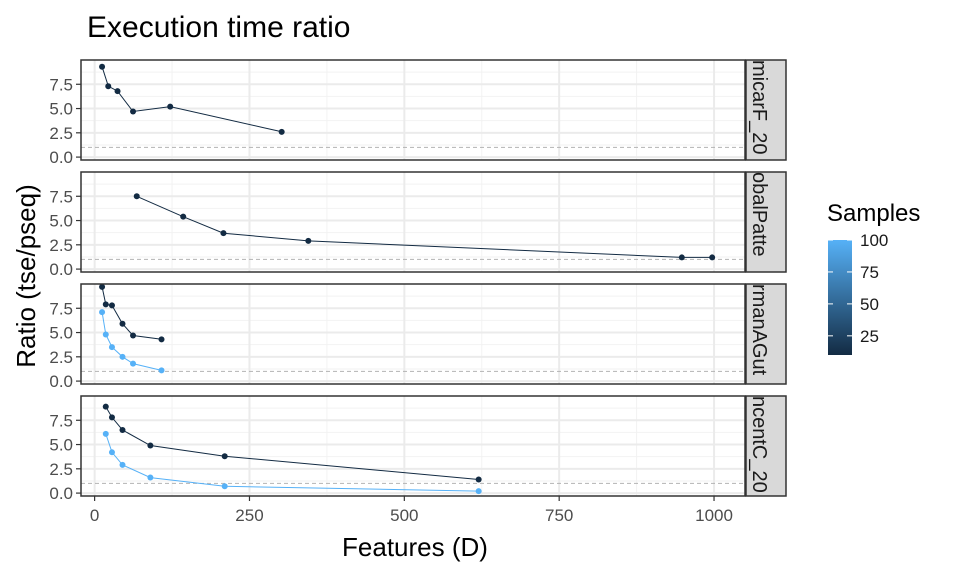 The height and width of the screenshot is (581, 960). I want to click on colorbar-tick-label: 75, so click(869, 272).